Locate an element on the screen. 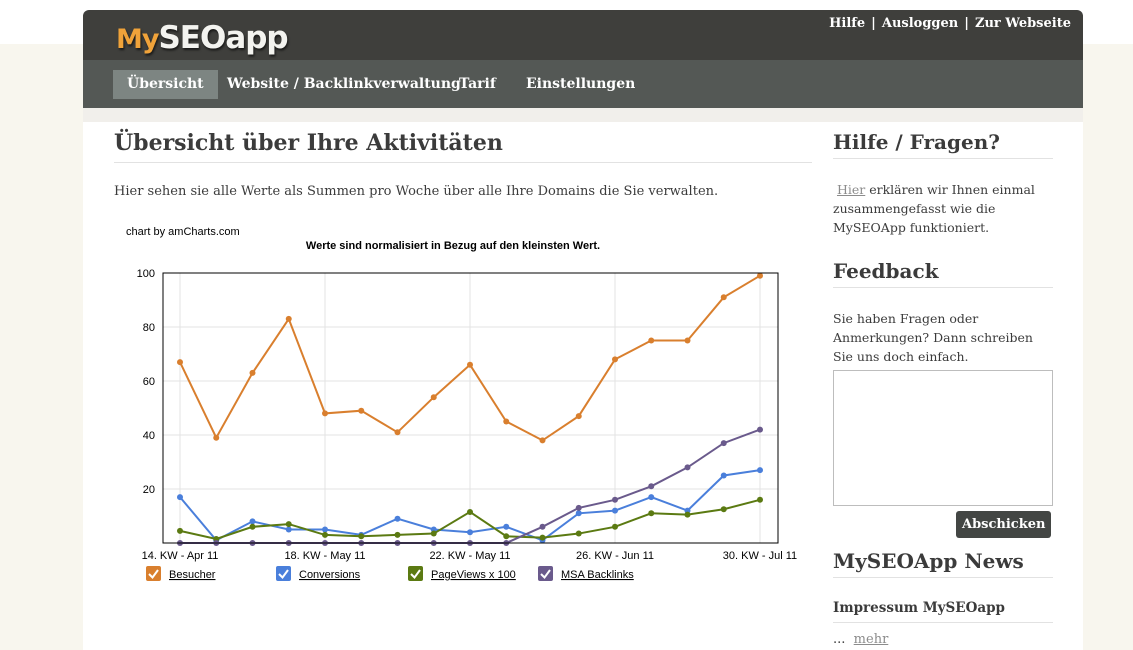  legend-label: Conversions is located at coordinates (330, 575).